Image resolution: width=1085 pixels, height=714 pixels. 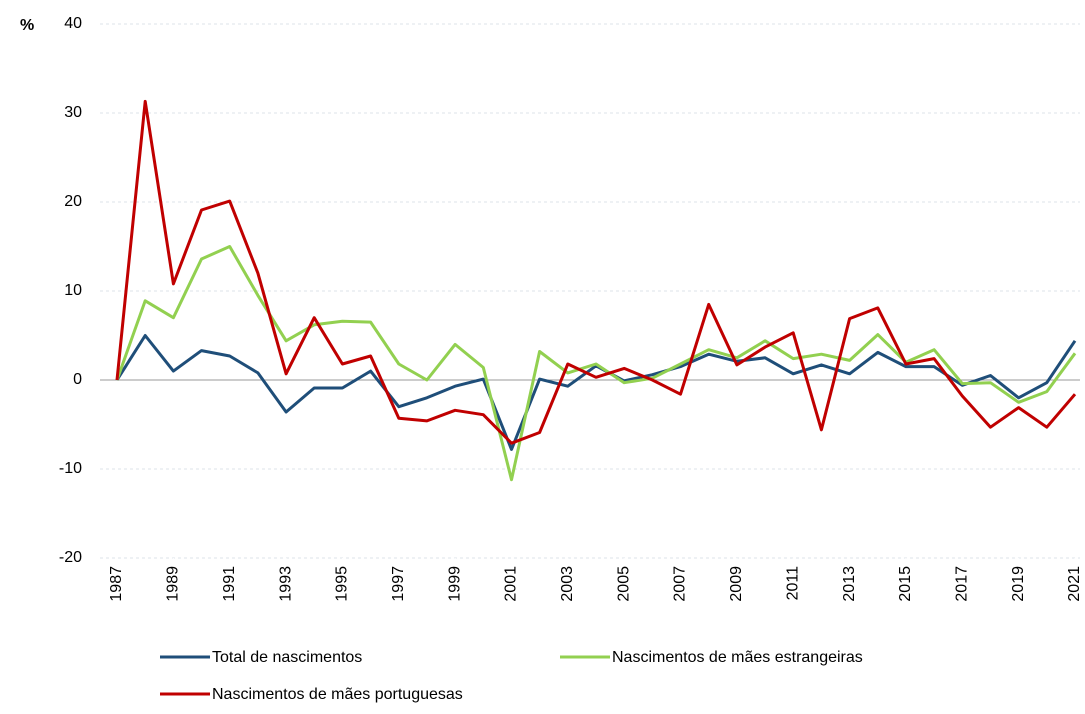 What do you see at coordinates (73, 23) in the screenshot?
I see `y-tick-label: 40` at bounding box center [73, 23].